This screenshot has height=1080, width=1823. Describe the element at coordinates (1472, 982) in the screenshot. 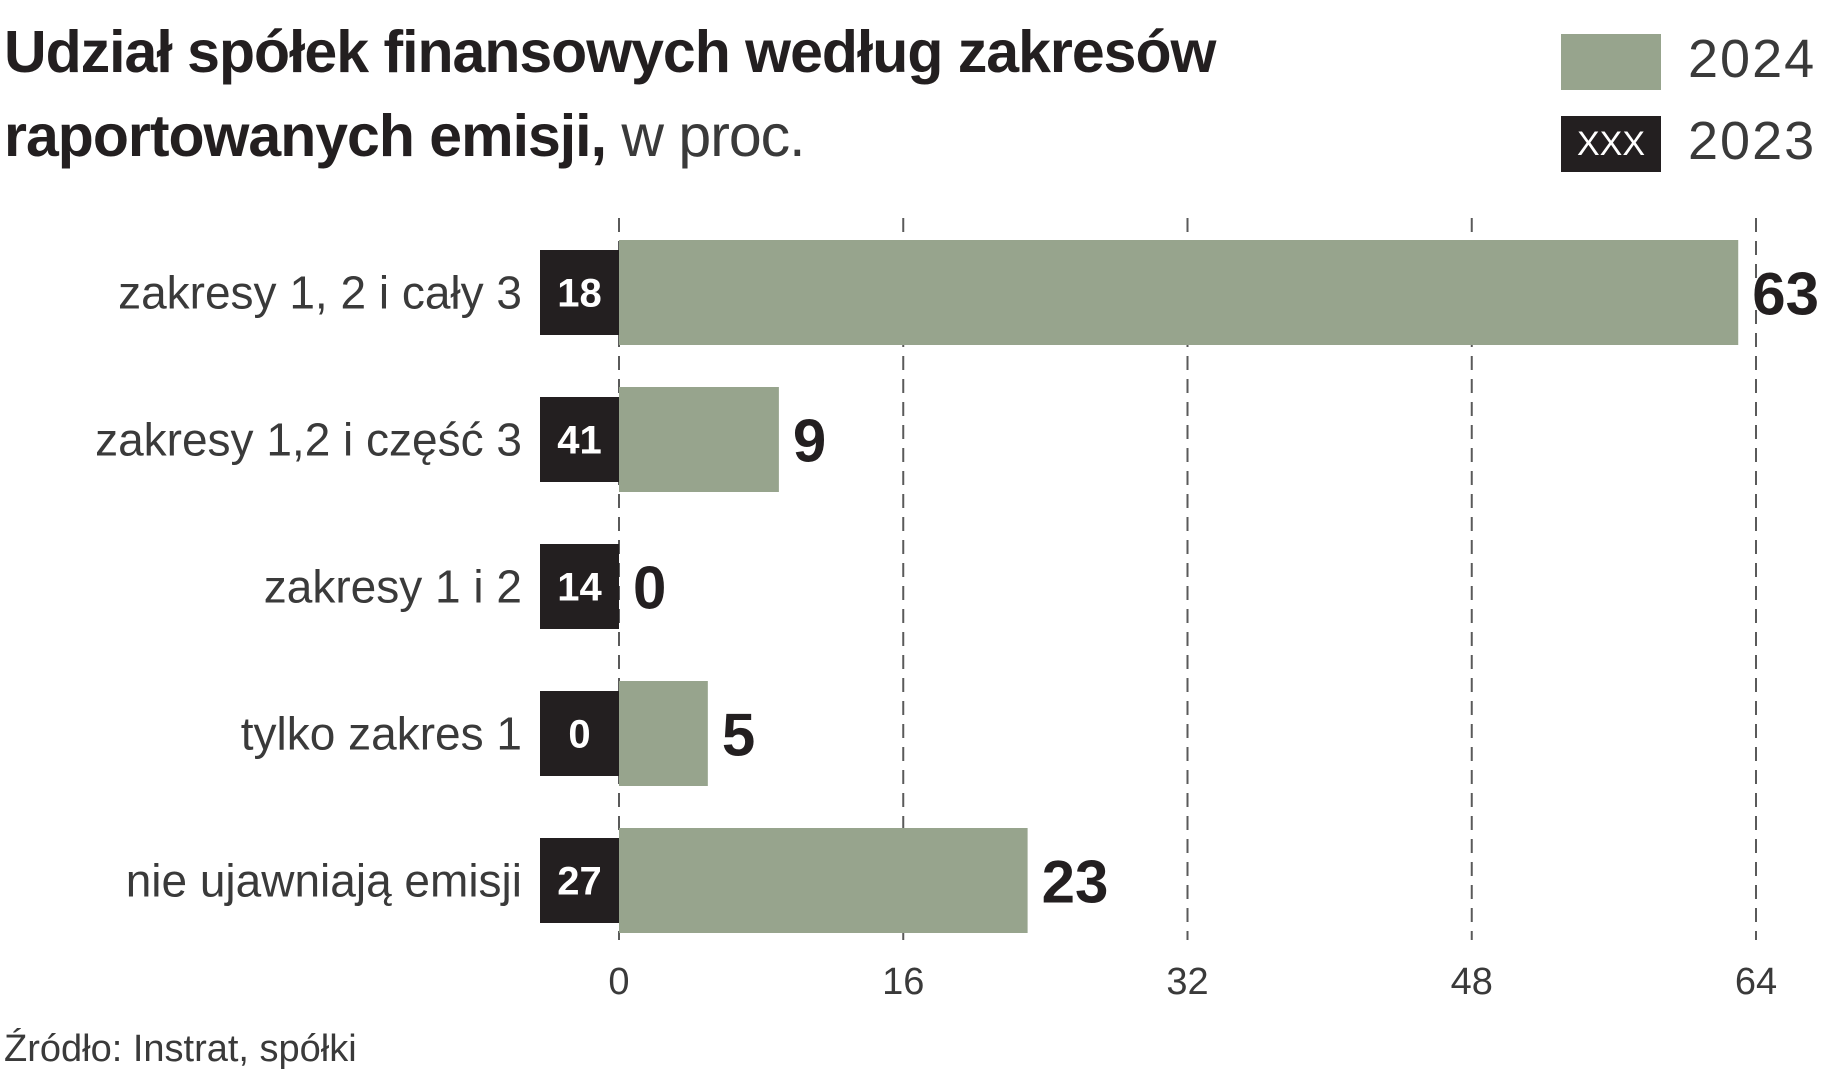

I see `x-tick-label-48: 48` at that location.